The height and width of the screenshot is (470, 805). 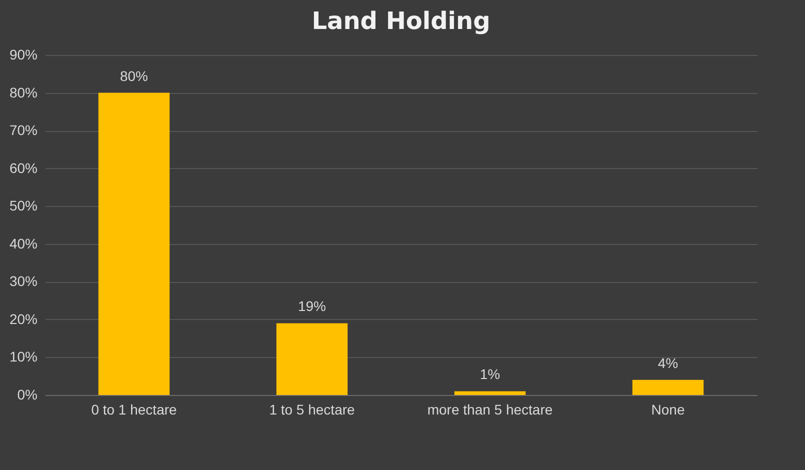 I want to click on y-tick-label: 10%, so click(x=23, y=356).